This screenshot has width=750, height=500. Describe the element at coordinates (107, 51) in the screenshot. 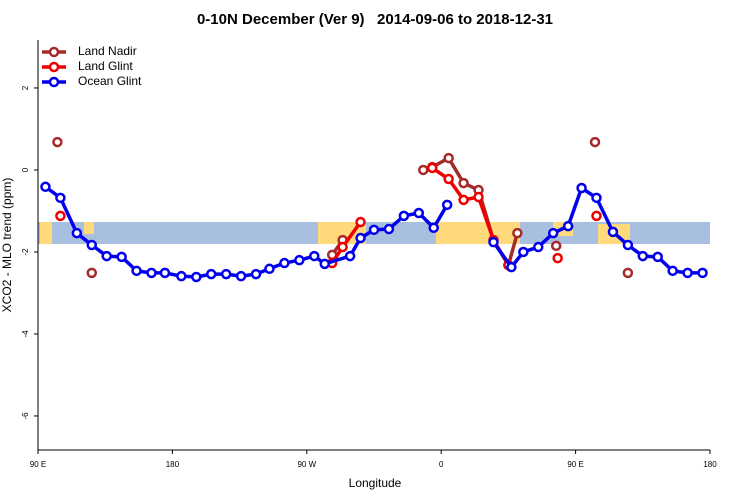

I see `legend-label: Land Nadir` at that location.